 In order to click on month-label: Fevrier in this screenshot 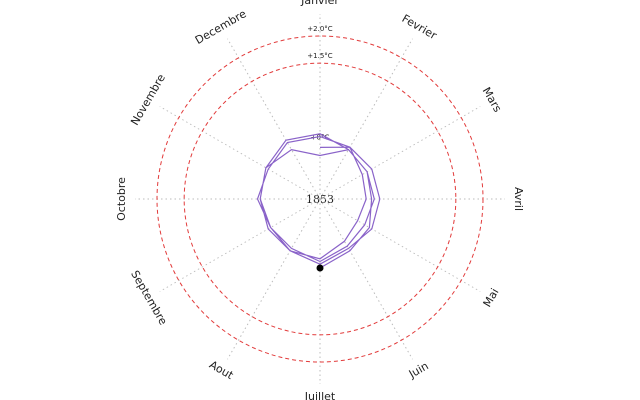, I will do `click(420, 27)`.